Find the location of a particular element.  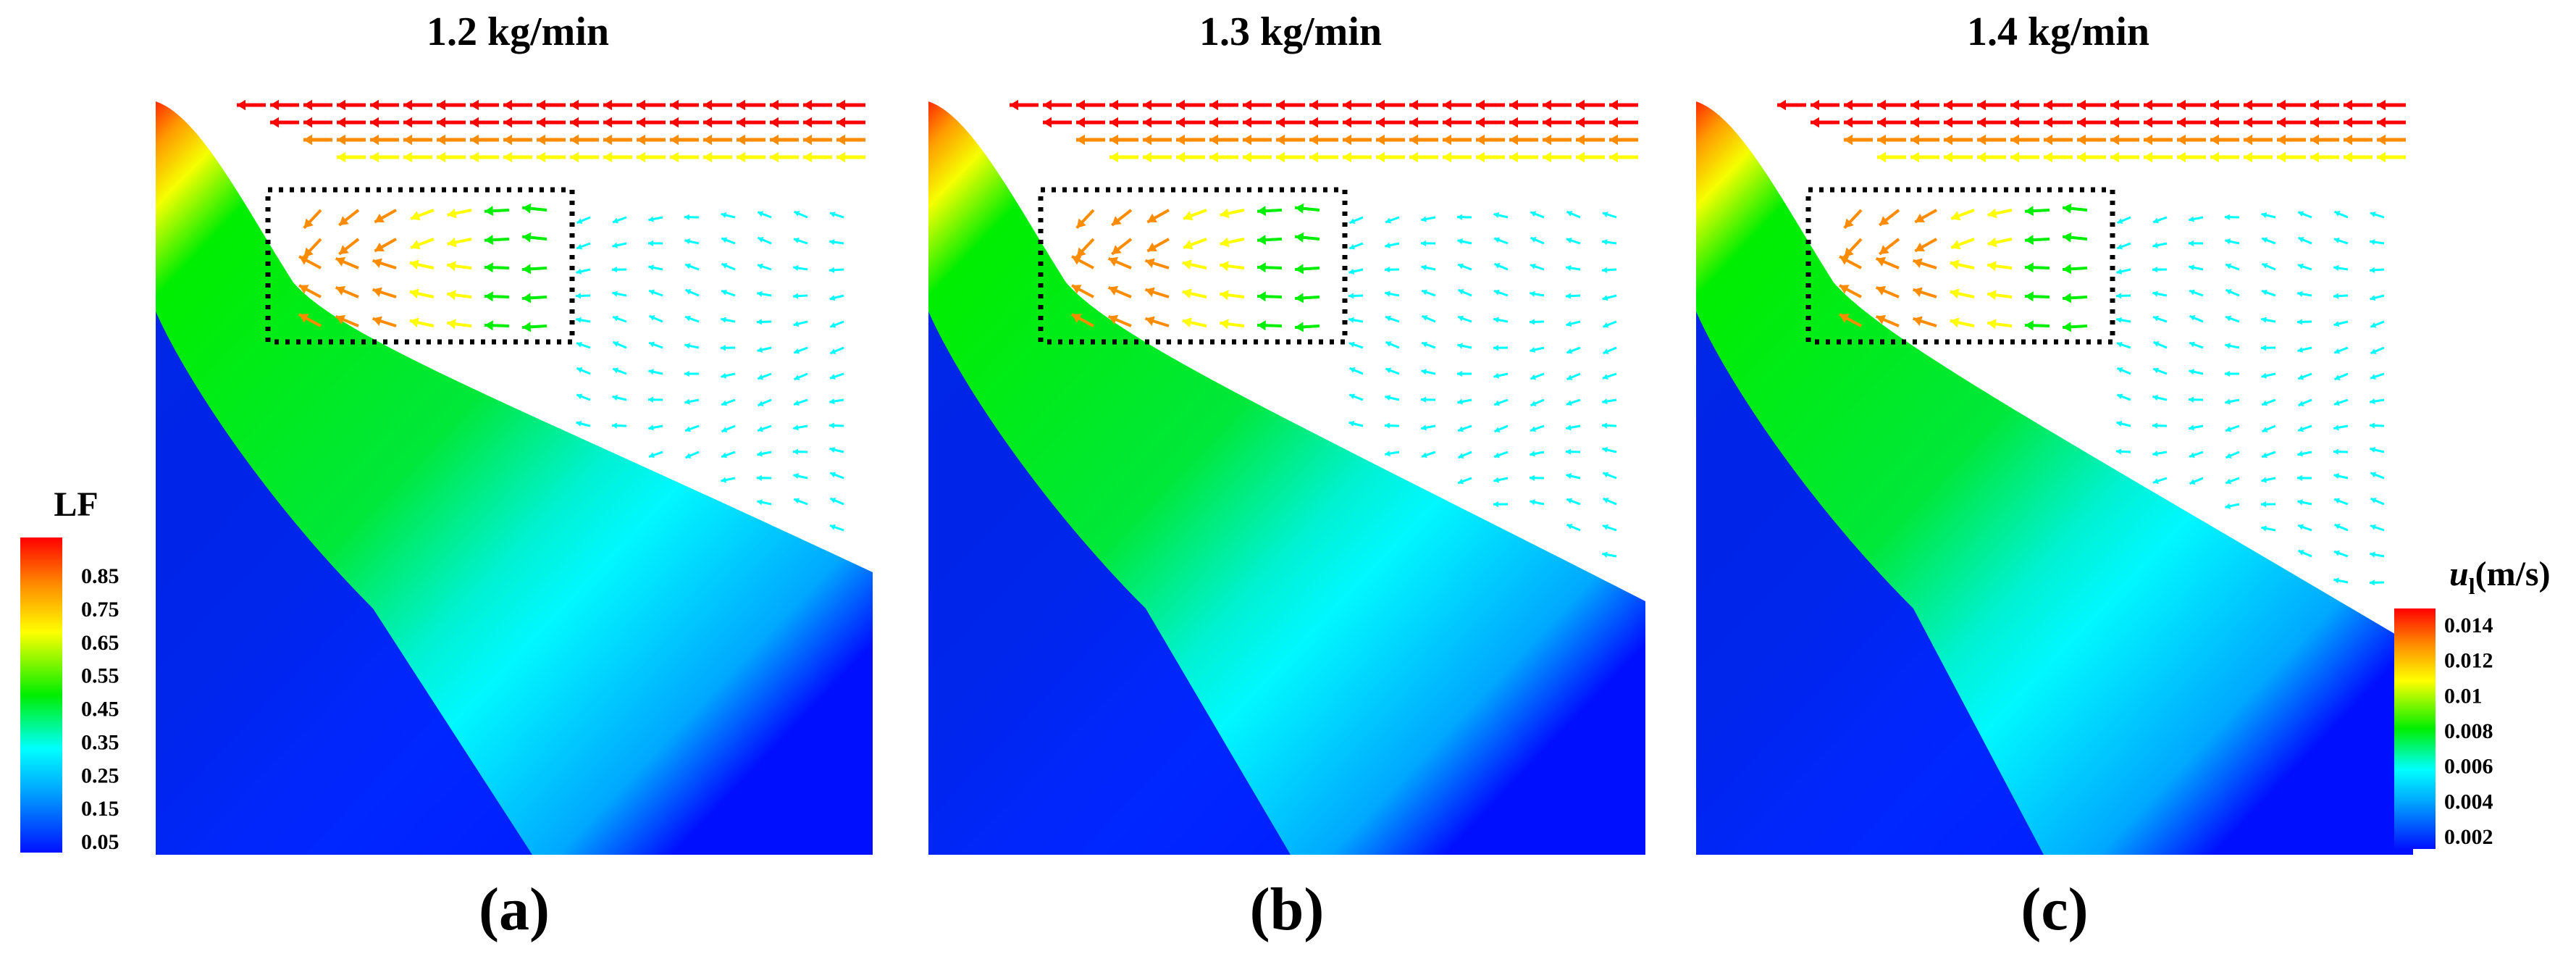

velocity-vectors is located at coordinates (2091, 342).